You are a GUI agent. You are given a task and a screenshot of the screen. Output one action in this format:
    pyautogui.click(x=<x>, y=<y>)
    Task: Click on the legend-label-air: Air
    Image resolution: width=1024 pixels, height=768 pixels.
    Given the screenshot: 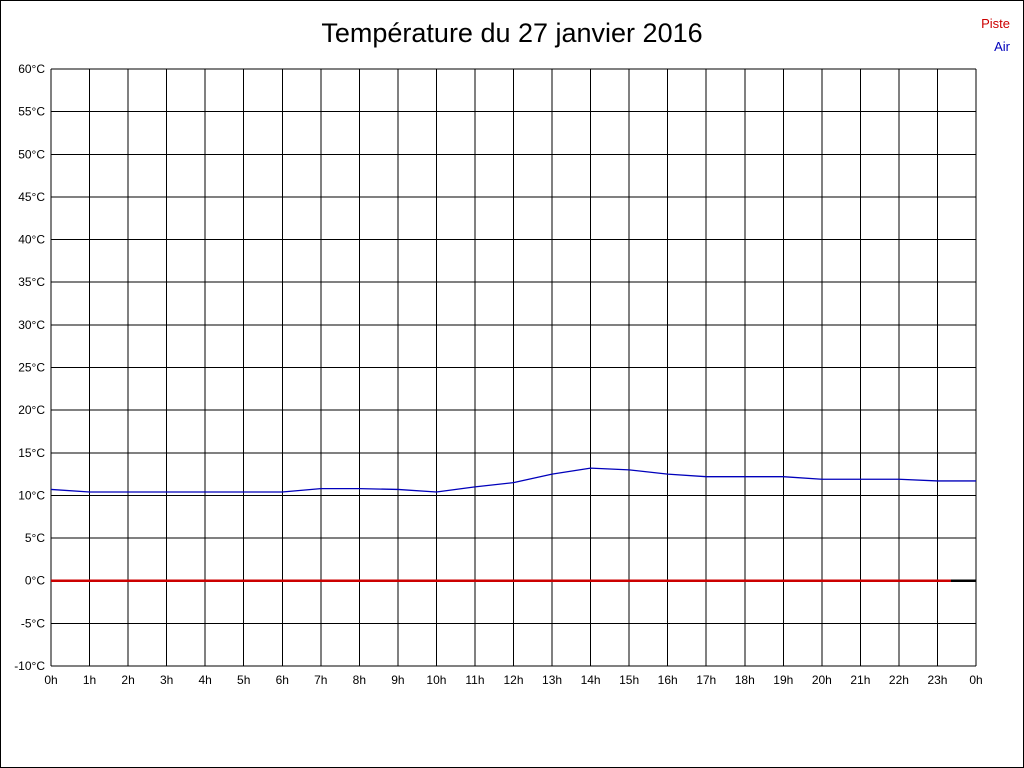 What is the action you would take?
    pyautogui.click(x=1002, y=46)
    